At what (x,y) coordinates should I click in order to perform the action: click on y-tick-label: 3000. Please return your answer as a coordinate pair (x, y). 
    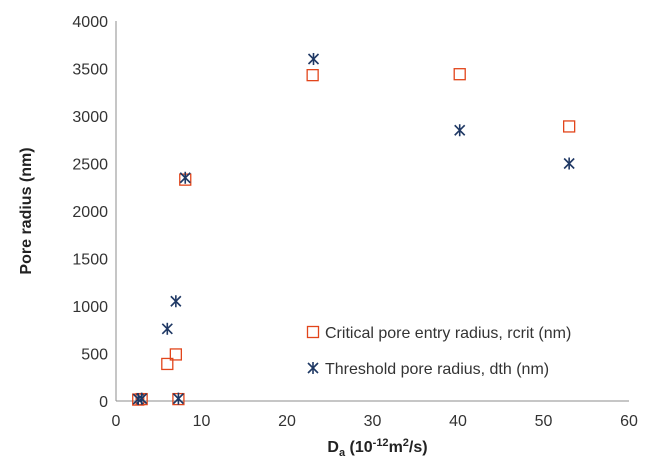
    Looking at the image, I should click on (90, 117).